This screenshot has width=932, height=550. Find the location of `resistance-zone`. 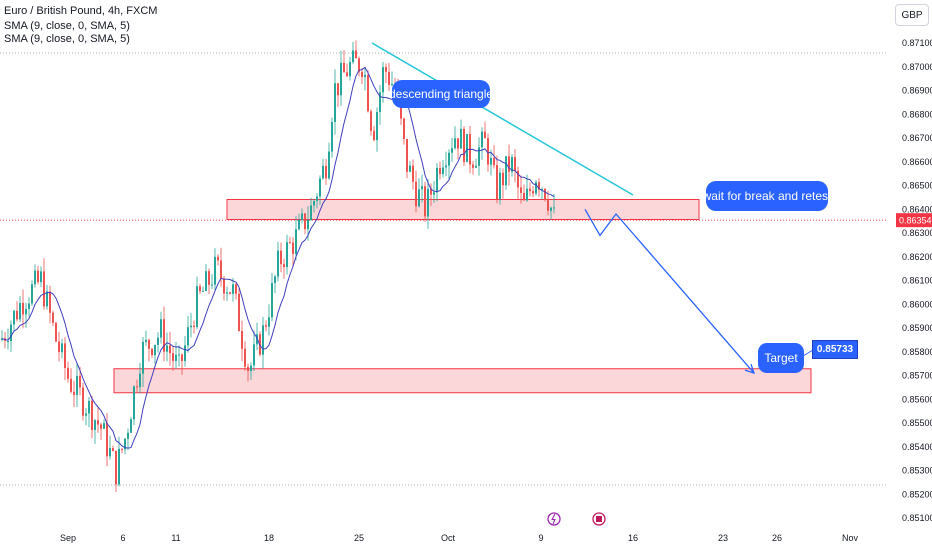

resistance-zone is located at coordinates (463, 209).